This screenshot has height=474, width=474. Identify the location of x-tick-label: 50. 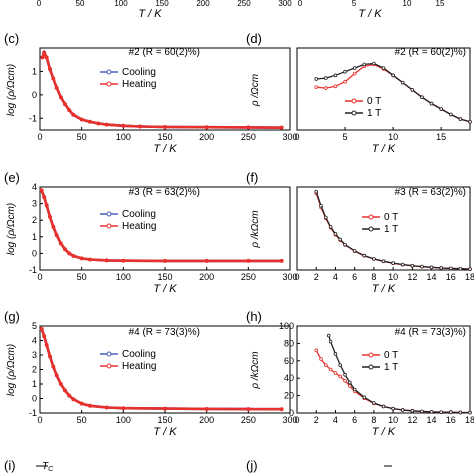
(82, 277).